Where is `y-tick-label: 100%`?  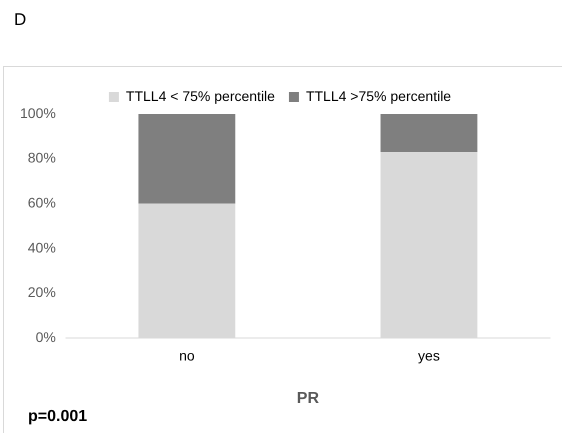 y-tick-label: 100% is located at coordinates (38, 112).